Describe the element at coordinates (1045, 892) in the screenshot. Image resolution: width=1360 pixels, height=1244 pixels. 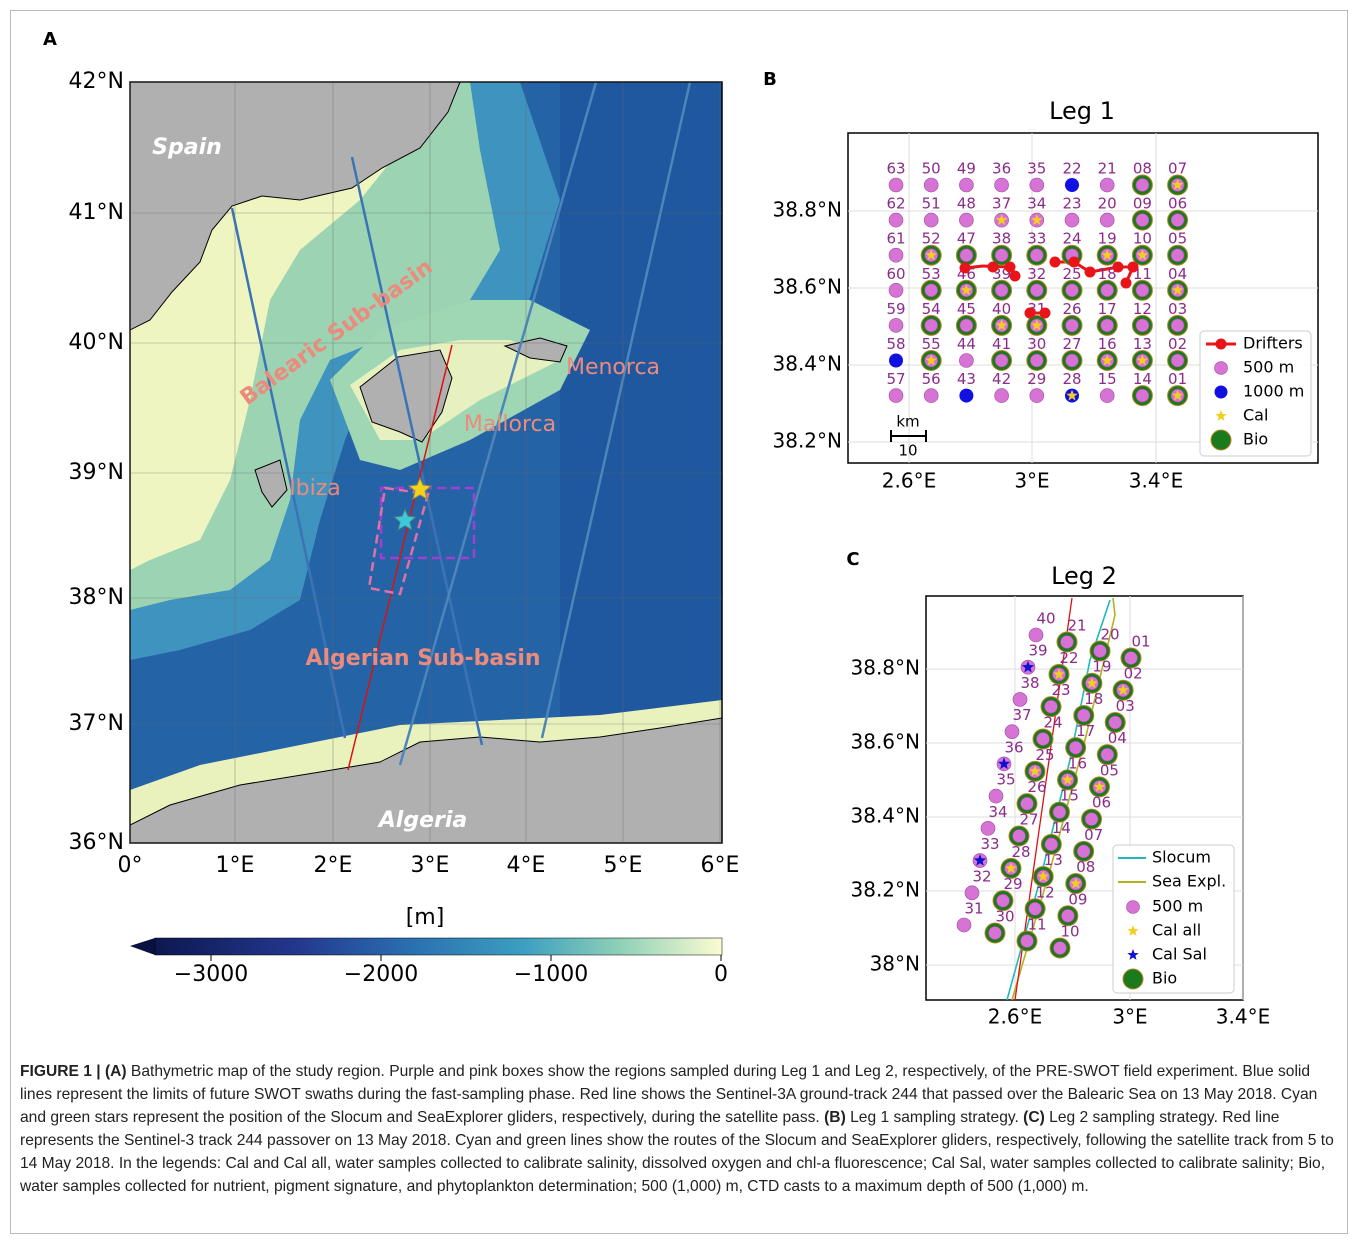
I see `station-label: 12` at that location.